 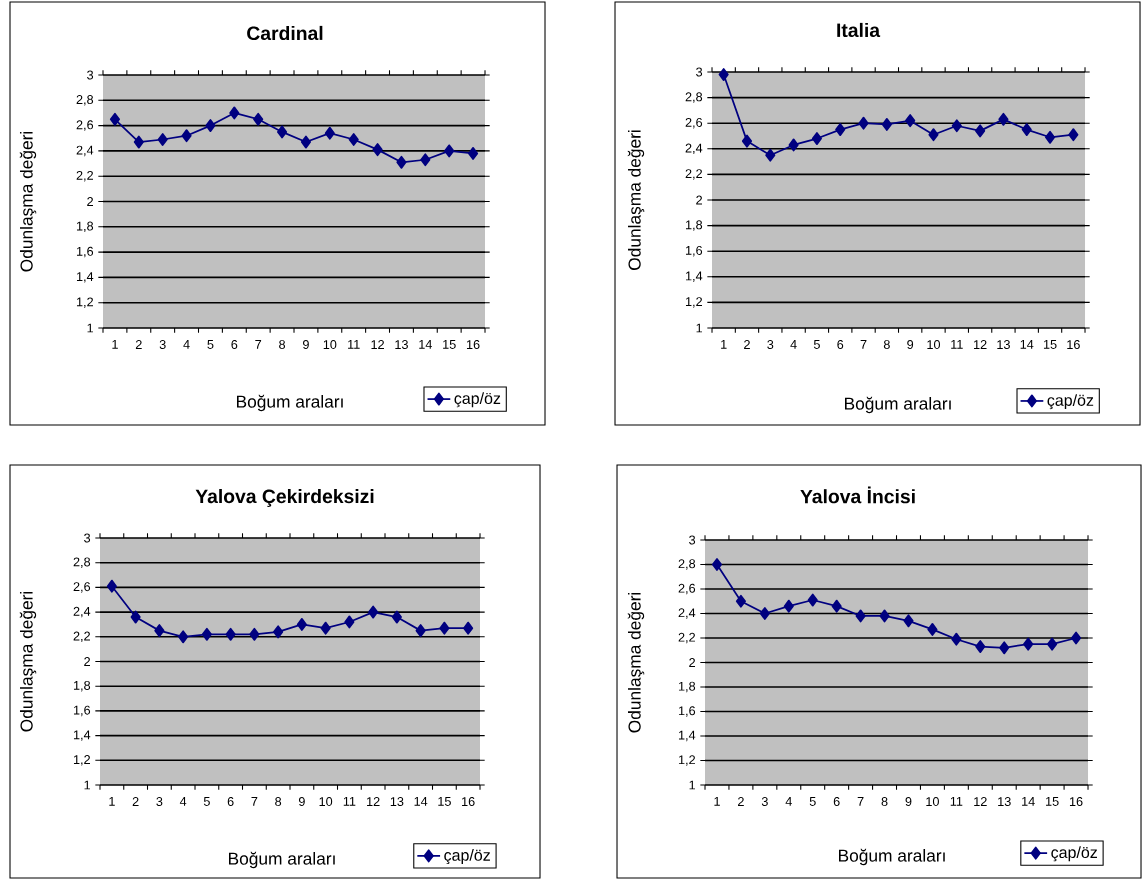 What do you see at coordinates (85, 252) in the screenshot?
I see `y-tick-label: 1,6` at bounding box center [85, 252].